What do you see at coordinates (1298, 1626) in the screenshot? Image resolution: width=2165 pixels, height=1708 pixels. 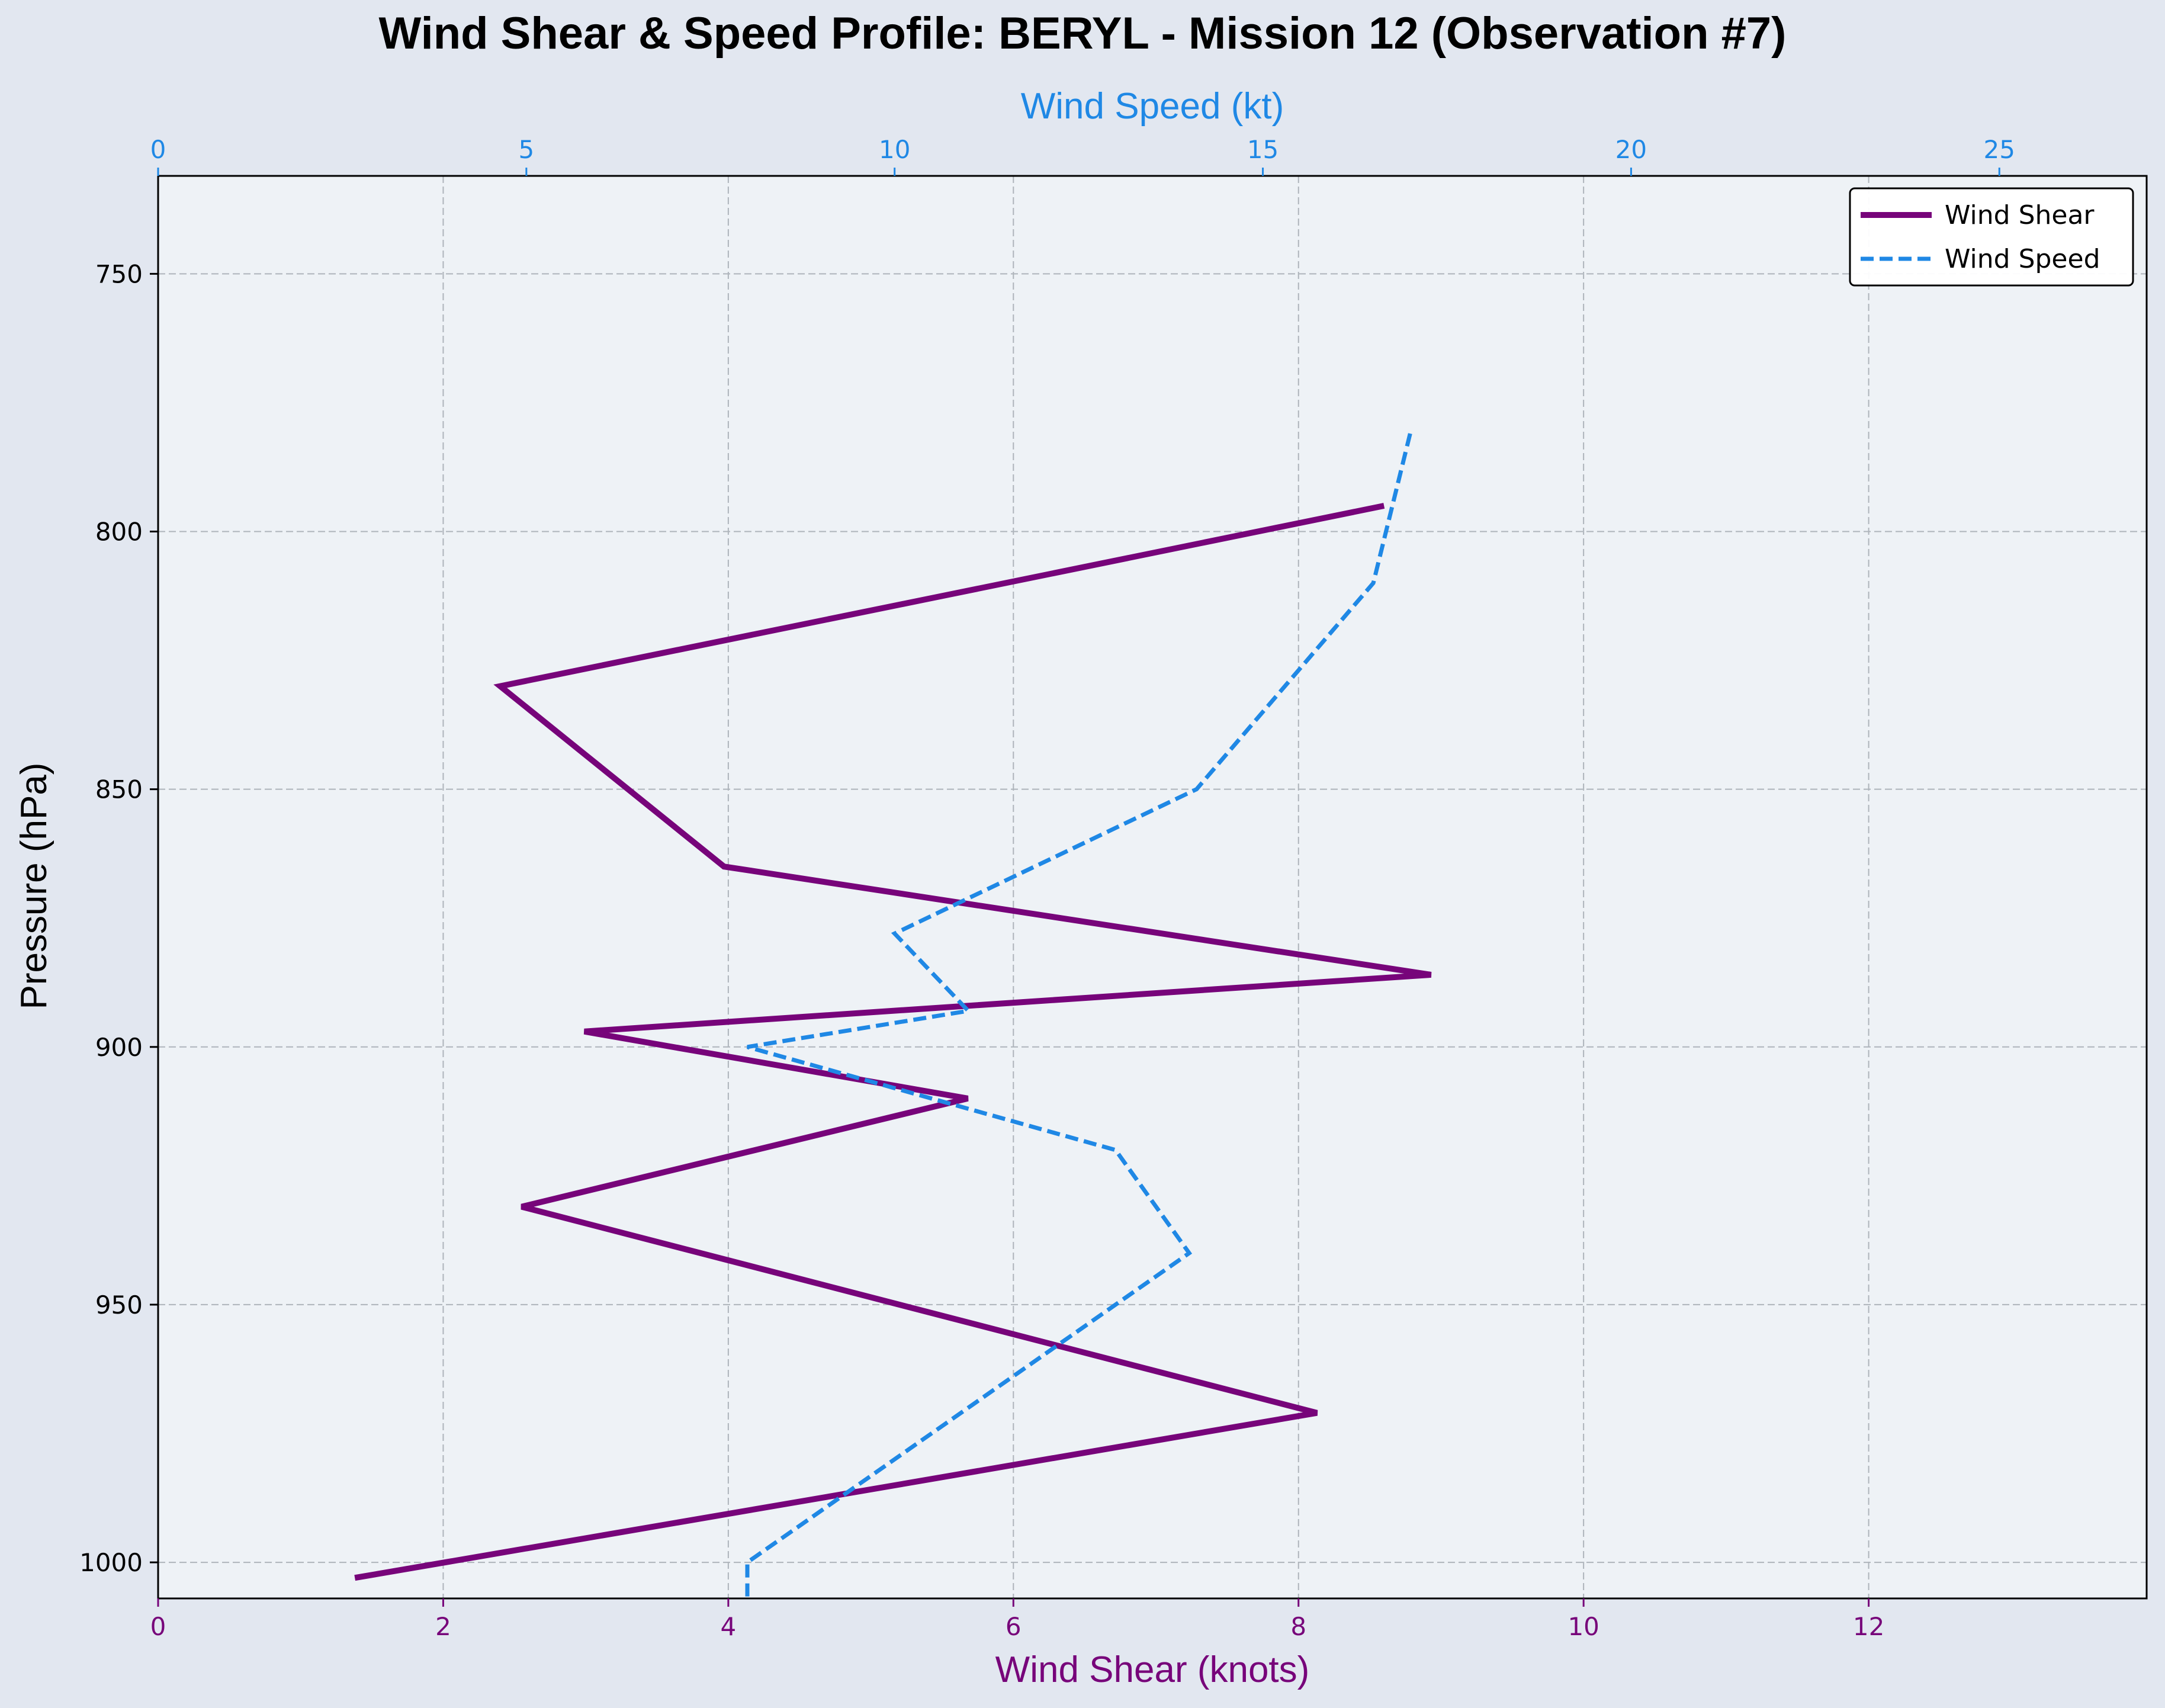 I see `tick-label-x-bottom: 8` at bounding box center [1298, 1626].